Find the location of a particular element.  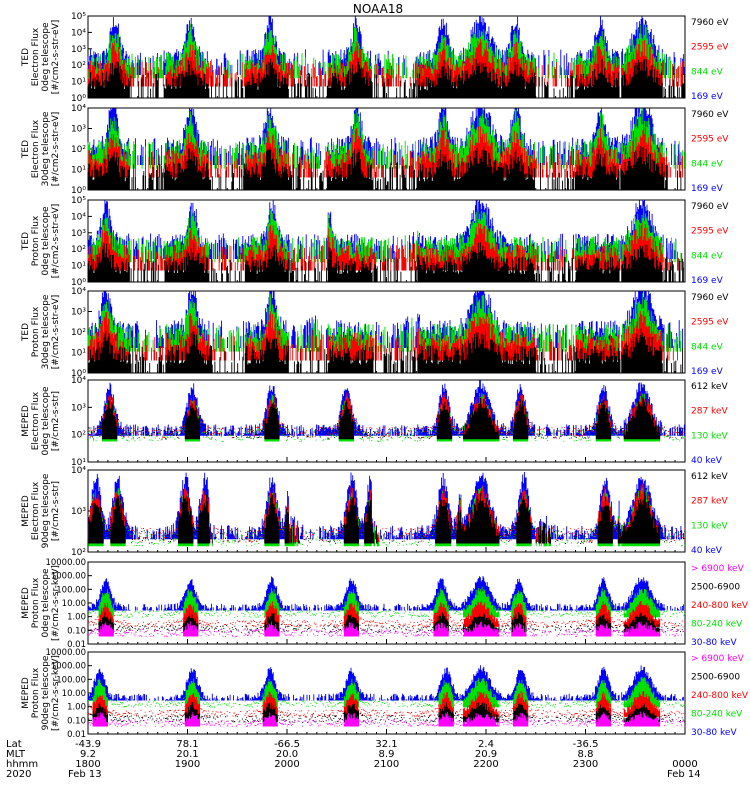

panel-6-ylabel-line: 90deg telescope is located at coordinates (46, 510).